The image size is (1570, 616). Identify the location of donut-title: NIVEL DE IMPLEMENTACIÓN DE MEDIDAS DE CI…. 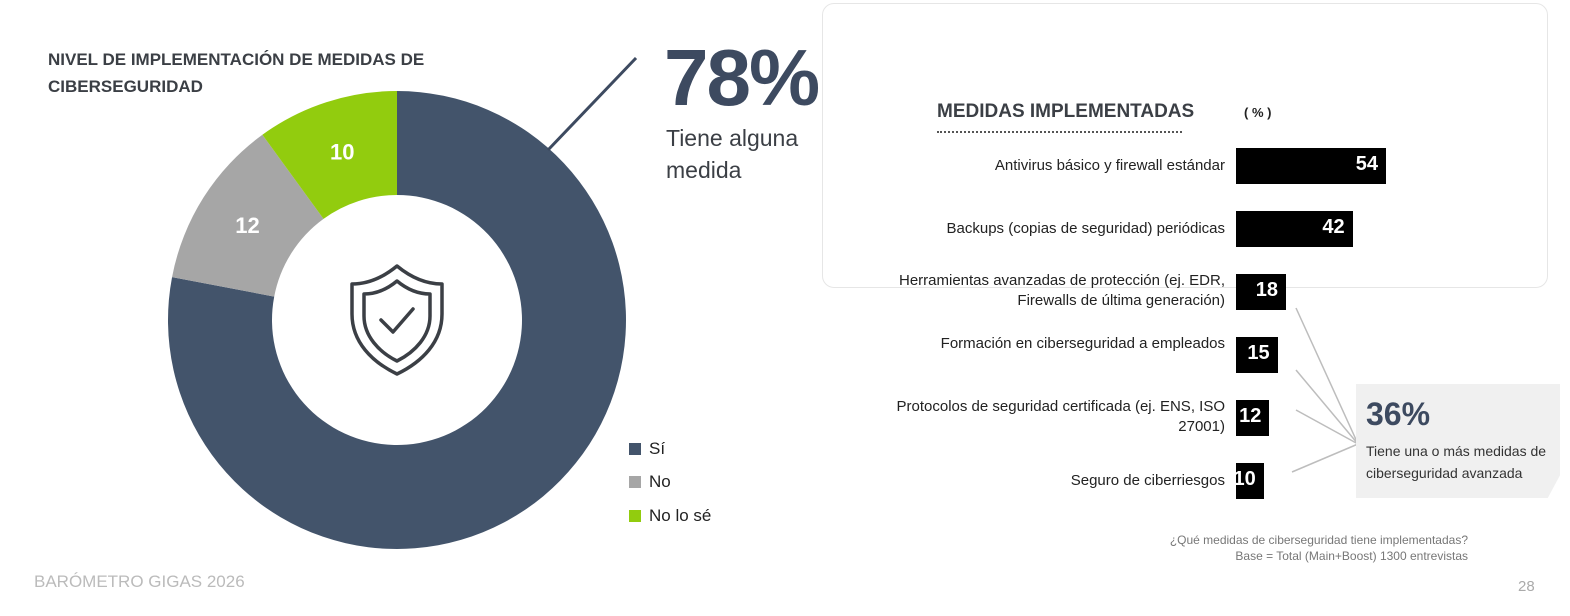
(236, 73).